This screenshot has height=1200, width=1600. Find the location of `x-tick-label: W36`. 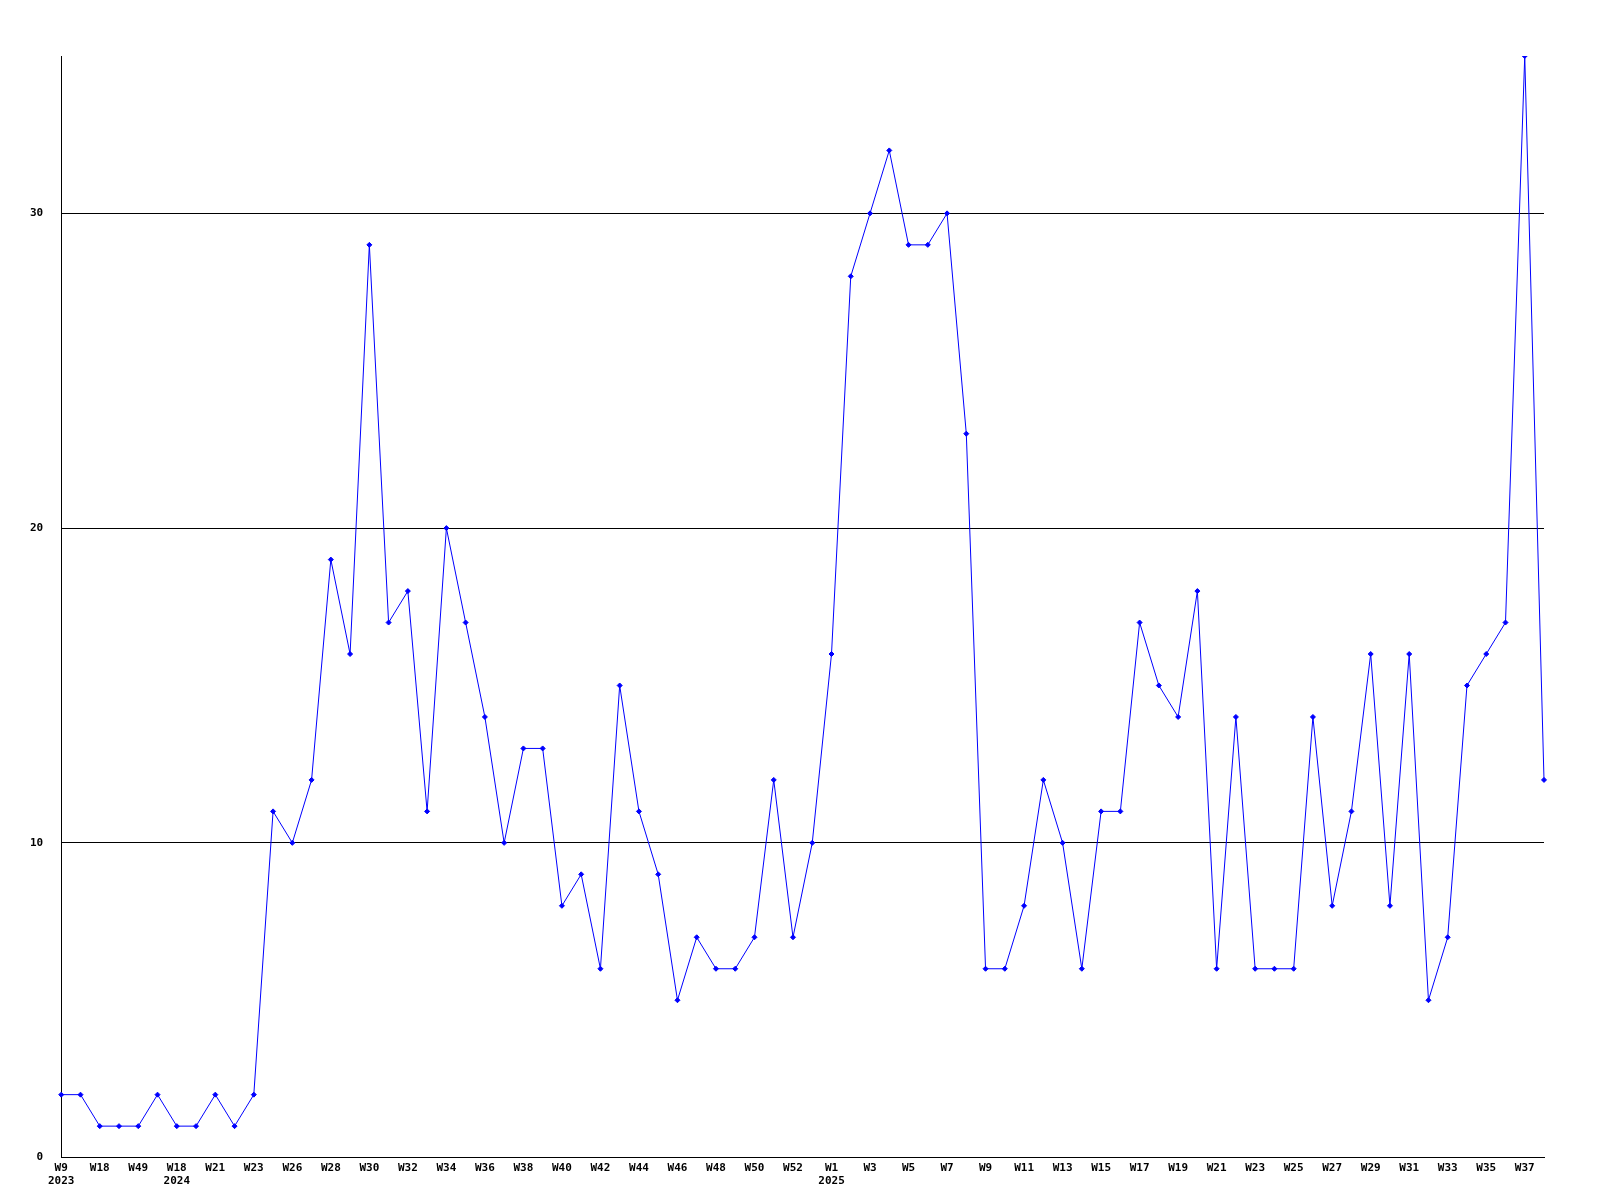

x-tick-label: W36 is located at coordinates (485, 1168).